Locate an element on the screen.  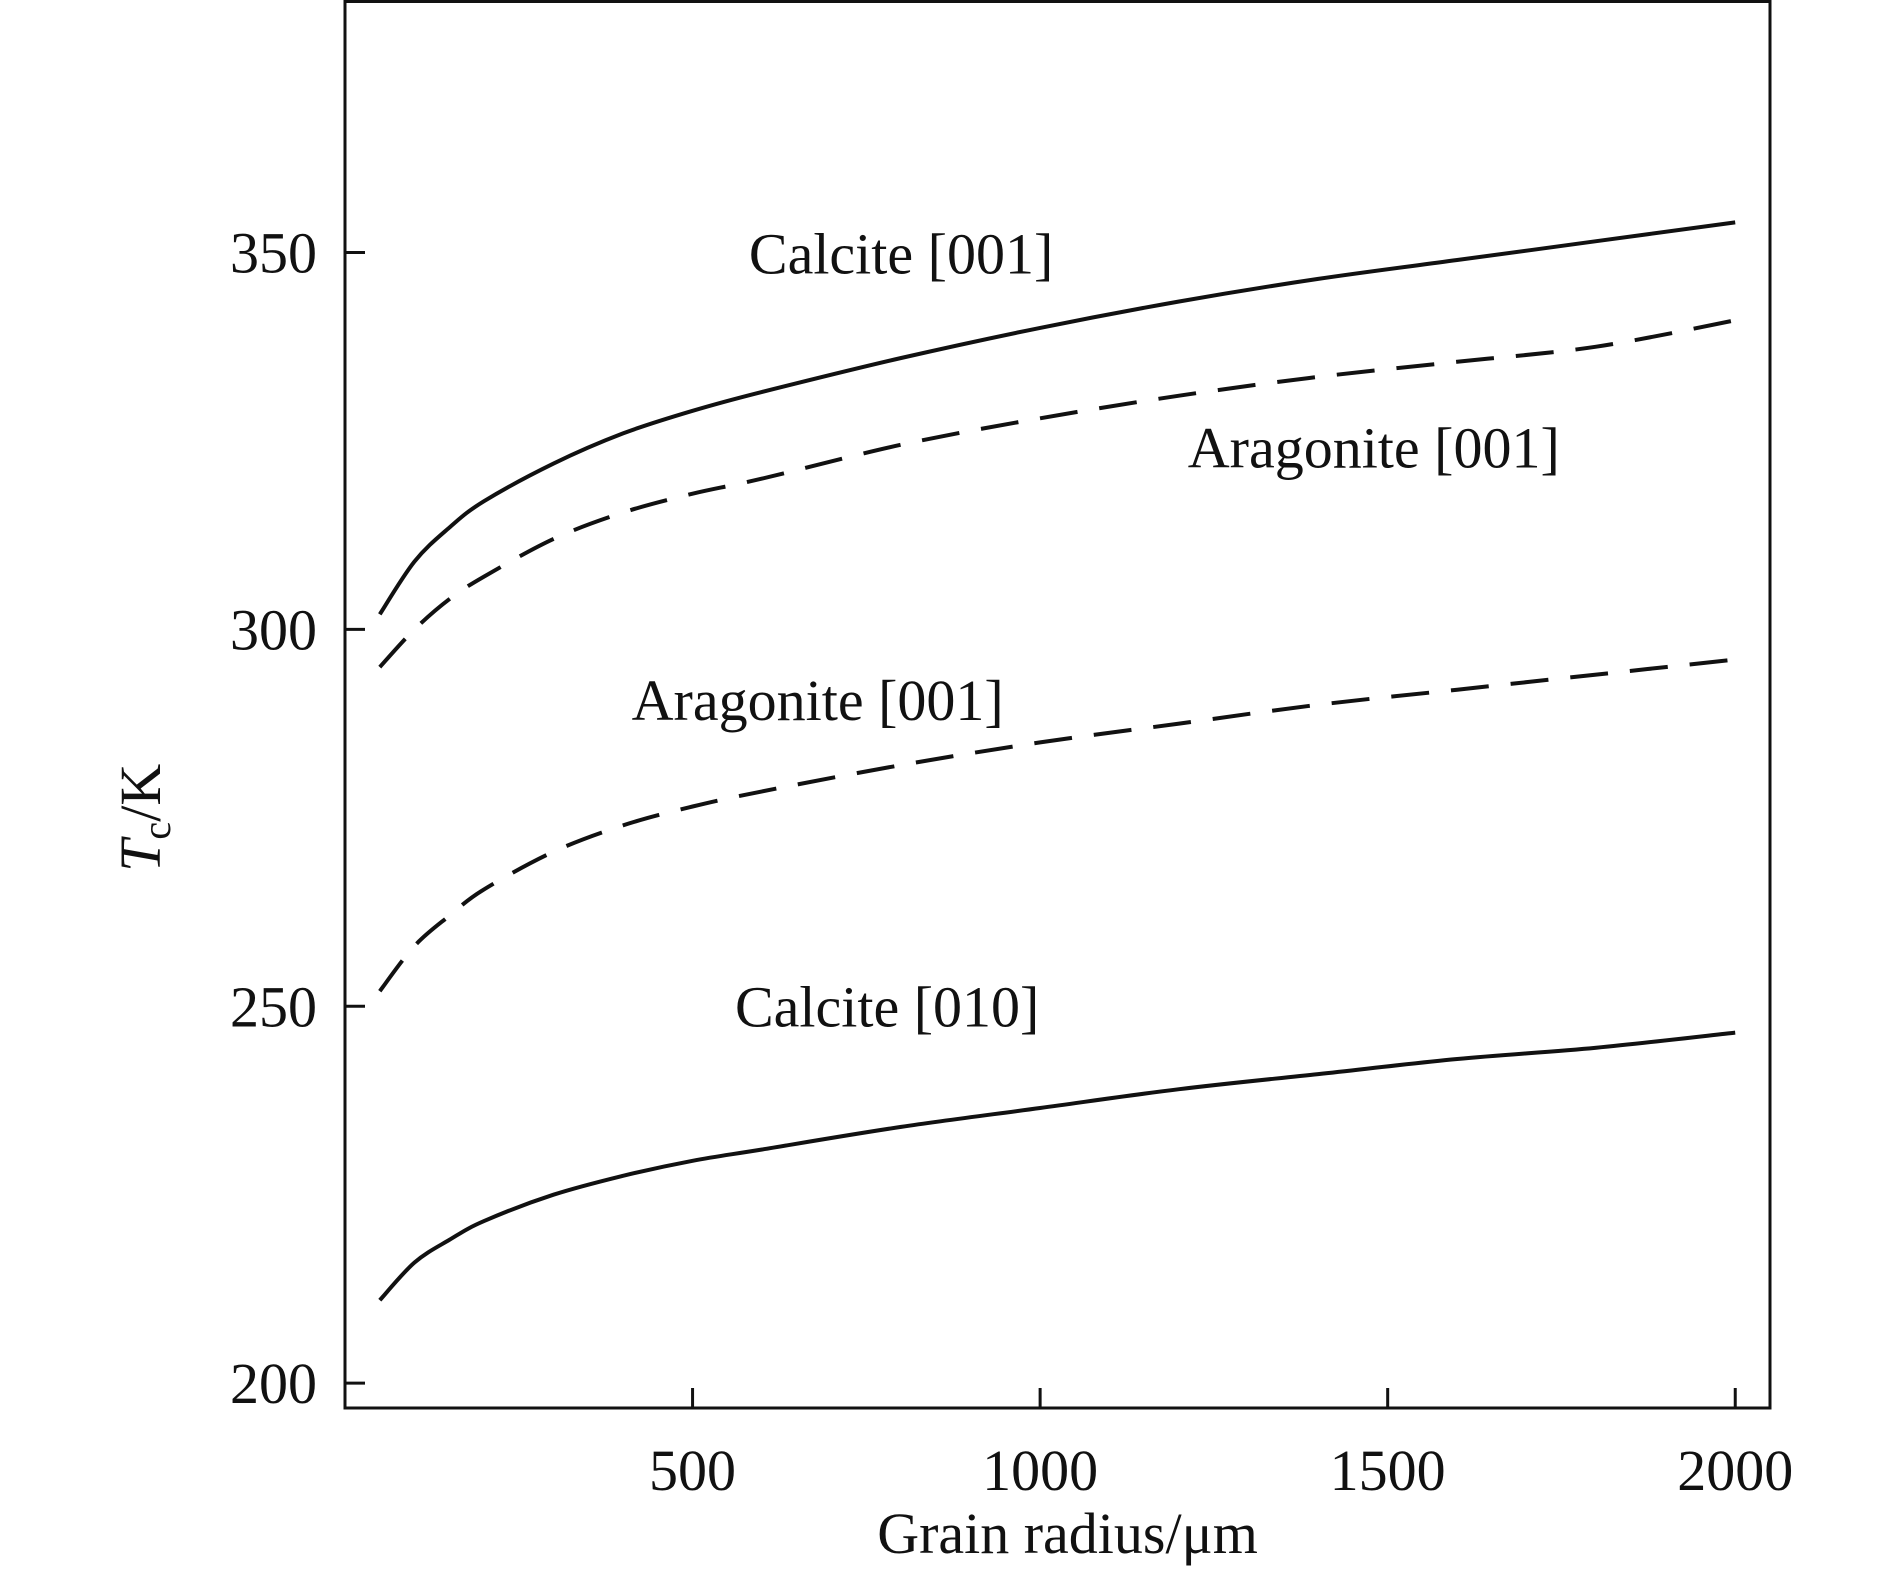
x-tick-label: 1000 is located at coordinates (1040, 1470).